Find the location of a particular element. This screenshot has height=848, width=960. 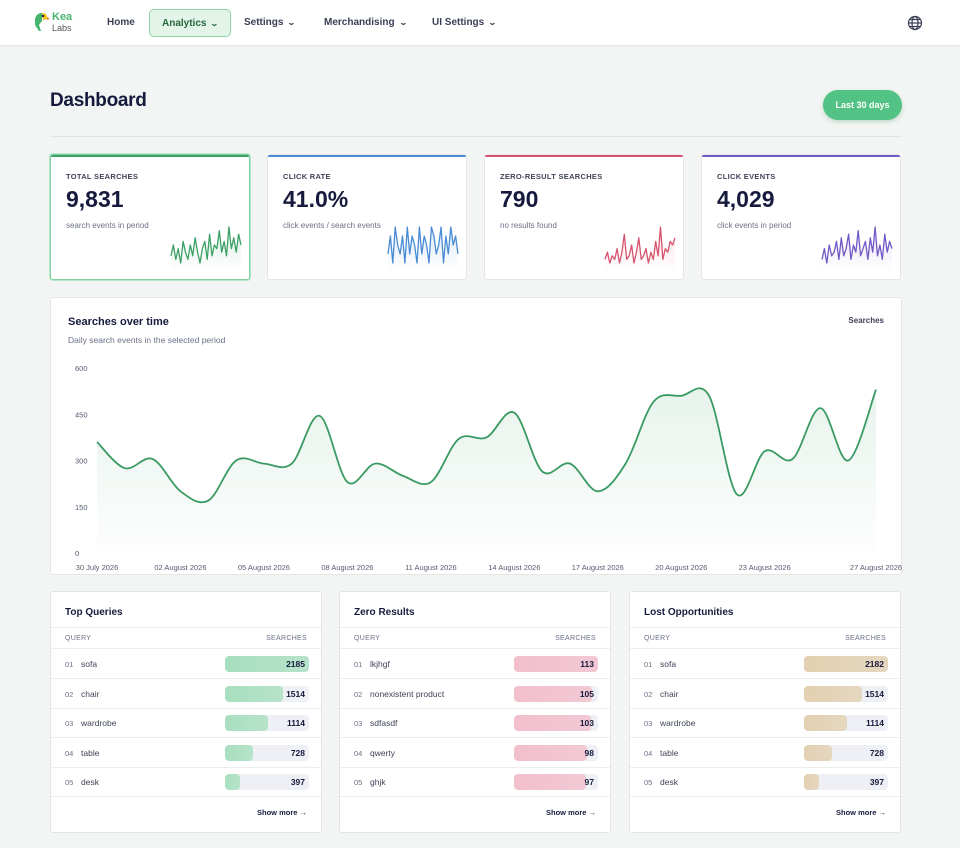

x-tick-label: 11 August 2026 is located at coordinates (431, 567).